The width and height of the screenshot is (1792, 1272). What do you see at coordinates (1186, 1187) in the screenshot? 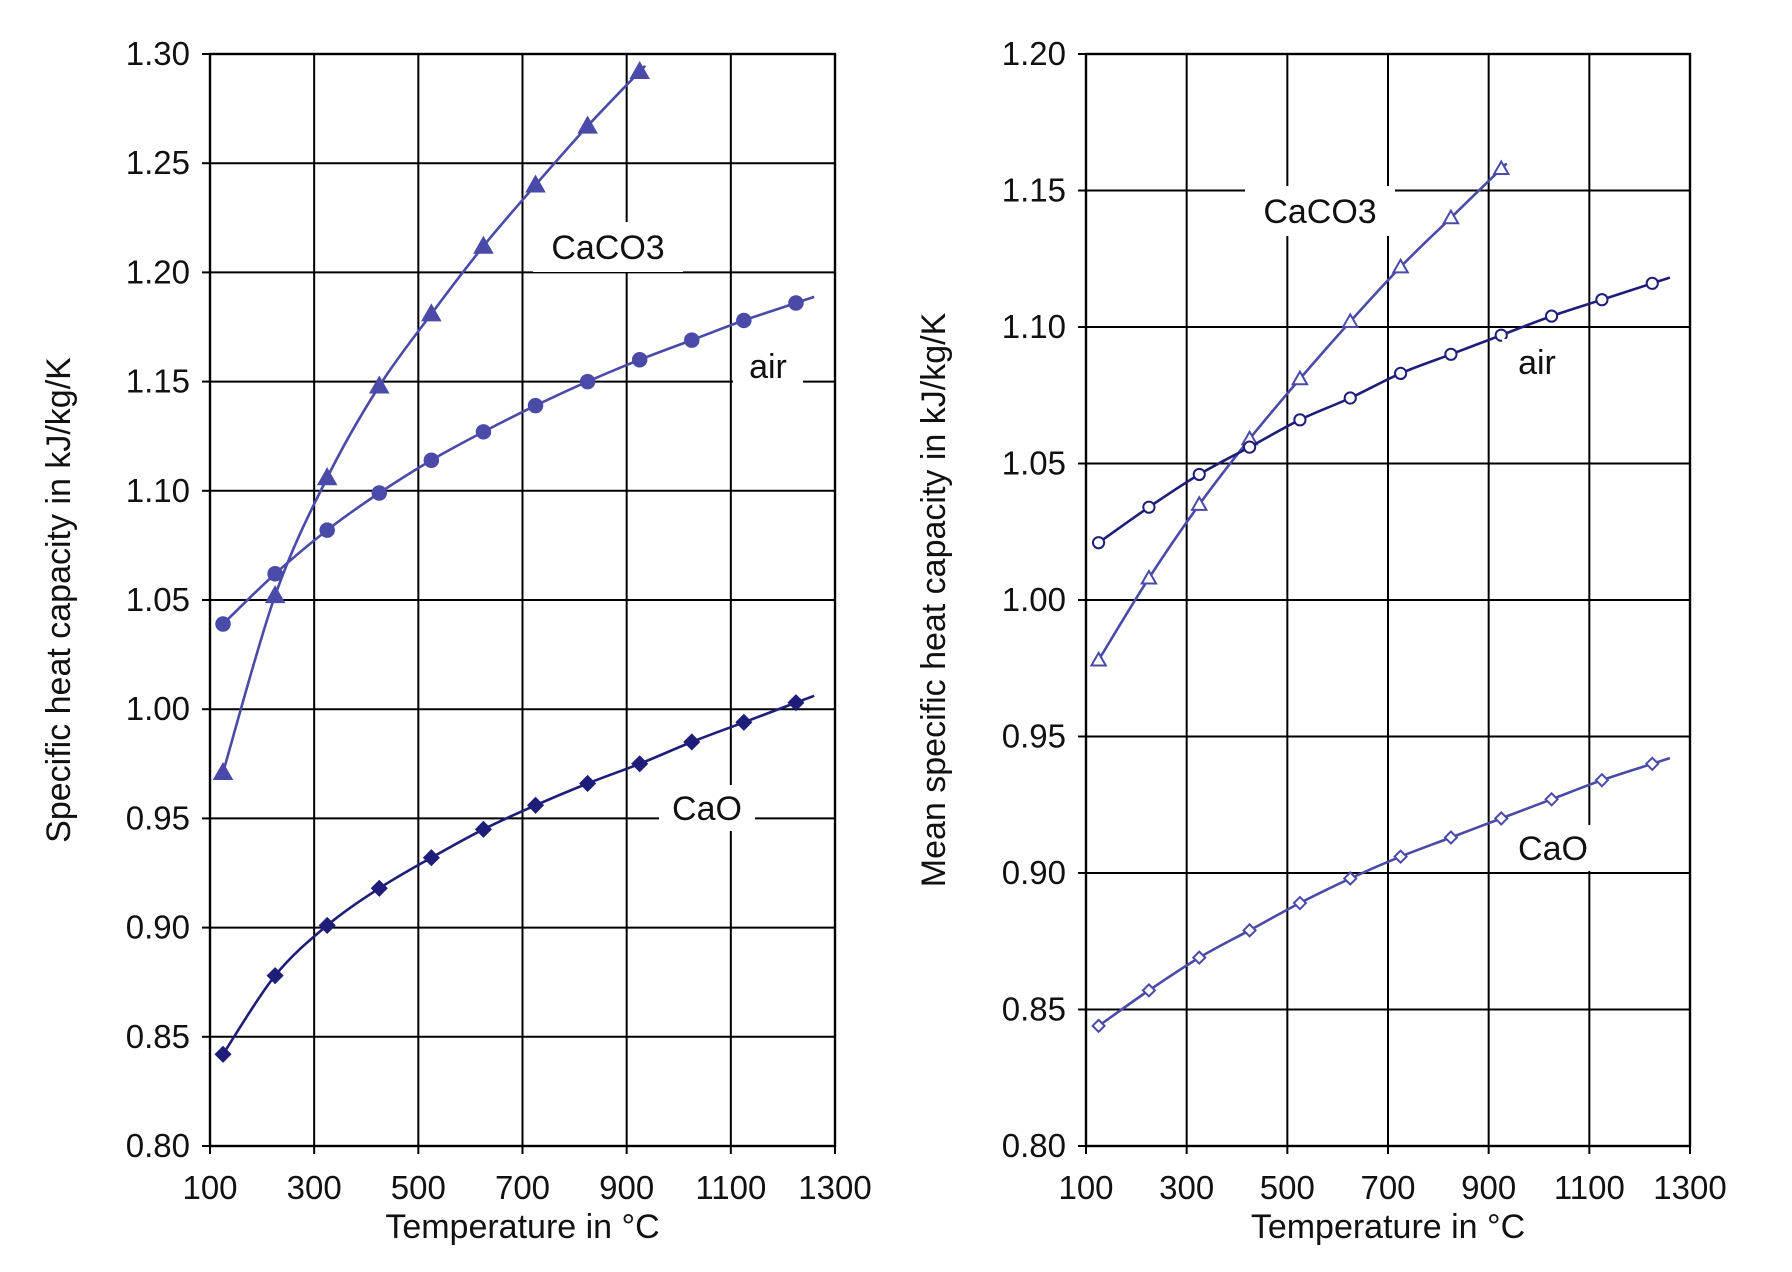
I see `x-tick-label: 300` at bounding box center [1186, 1187].